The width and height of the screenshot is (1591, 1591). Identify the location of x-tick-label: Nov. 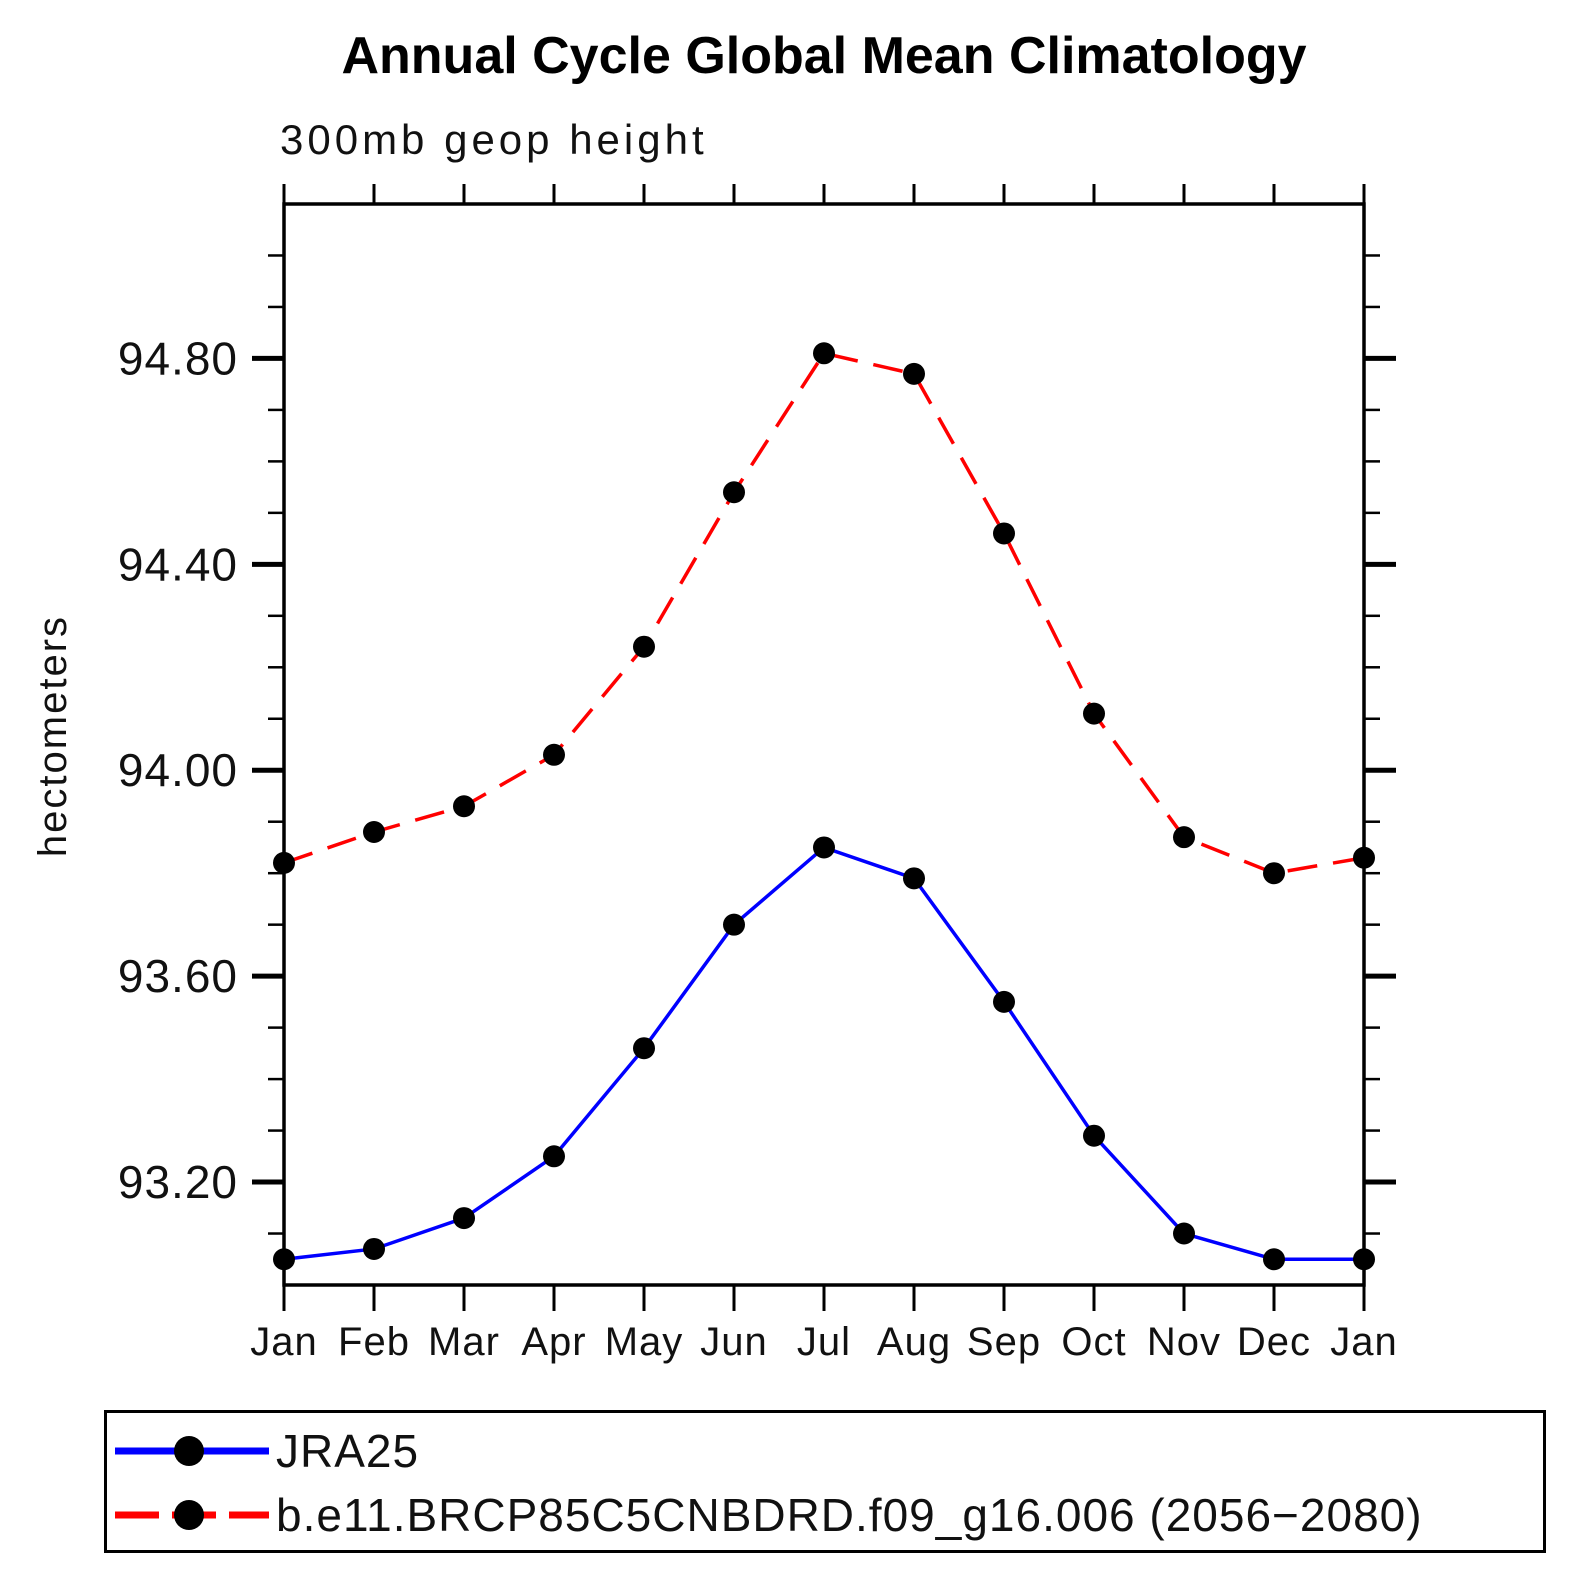
(1184, 1342).